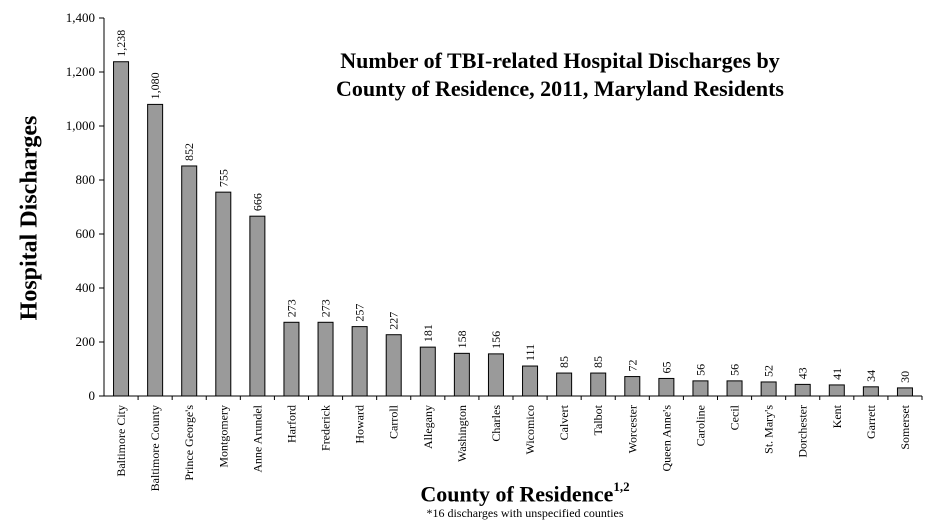 The height and width of the screenshot is (525, 927). What do you see at coordinates (121, 43) in the screenshot?
I see `bar-value-label: 1,238` at bounding box center [121, 43].